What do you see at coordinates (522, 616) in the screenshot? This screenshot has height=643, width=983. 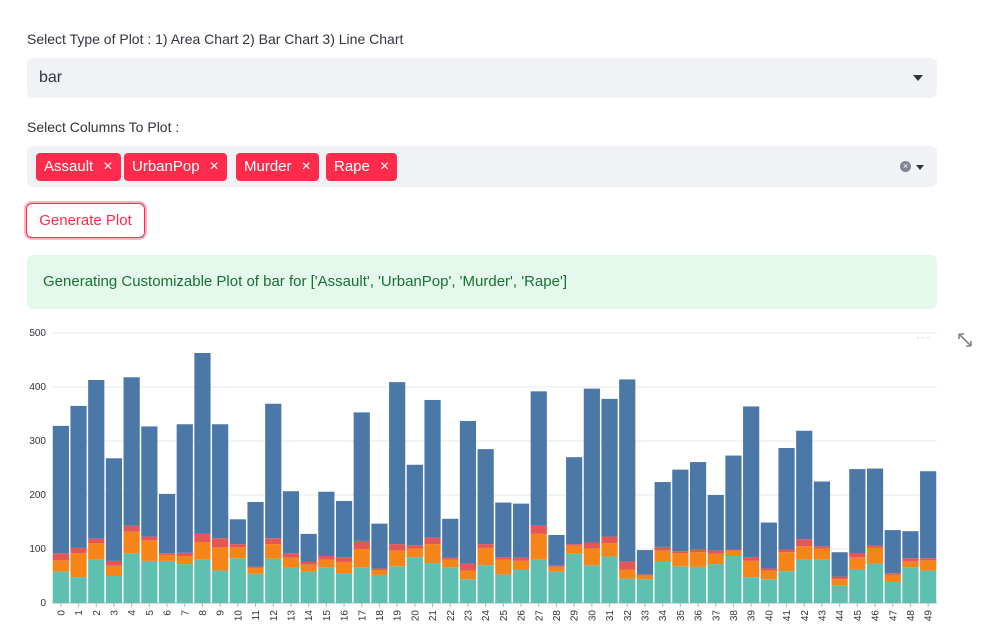 I see `x-tick-label: 26` at bounding box center [522, 616].